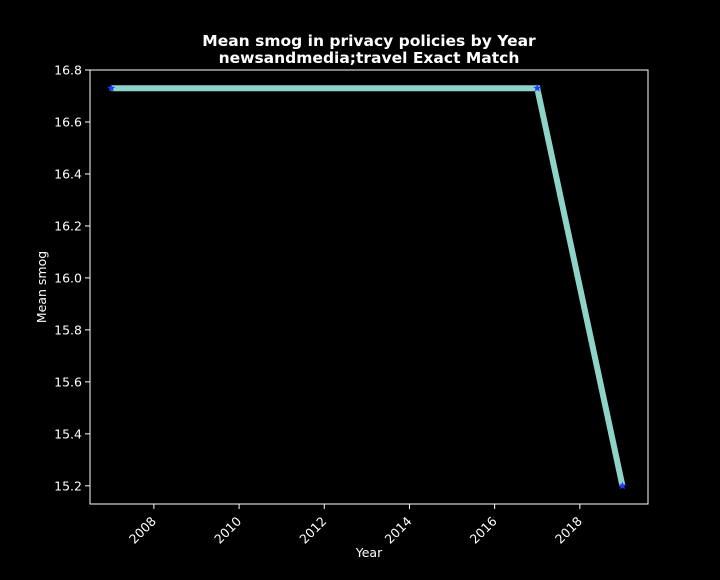  What do you see at coordinates (68, 173) in the screenshot?
I see `y-tick-label: 16.4` at bounding box center [68, 173].